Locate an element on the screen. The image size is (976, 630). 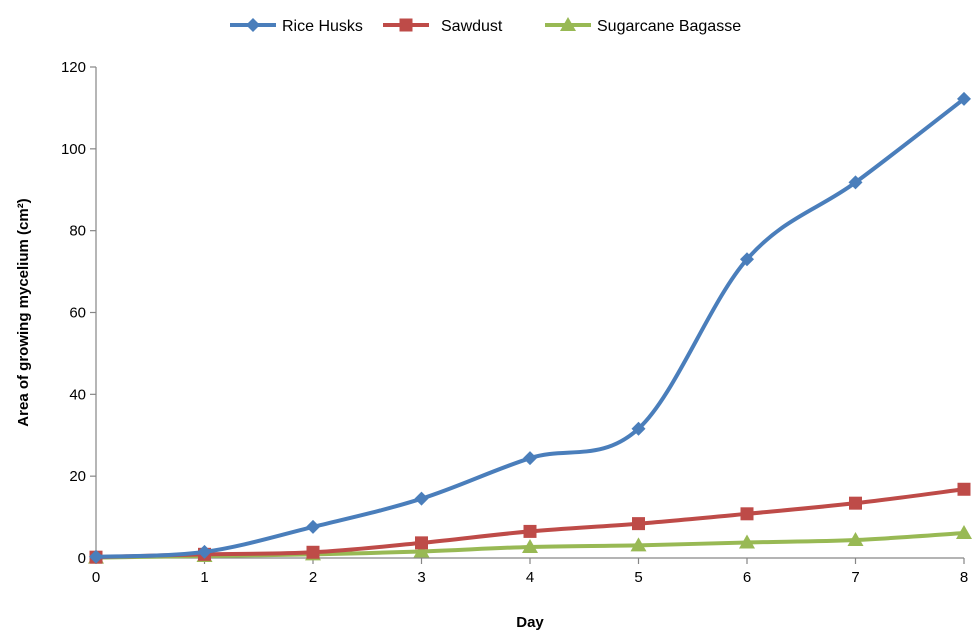
legend-item-sawdust: Sawdust is located at coordinates (443, 26).